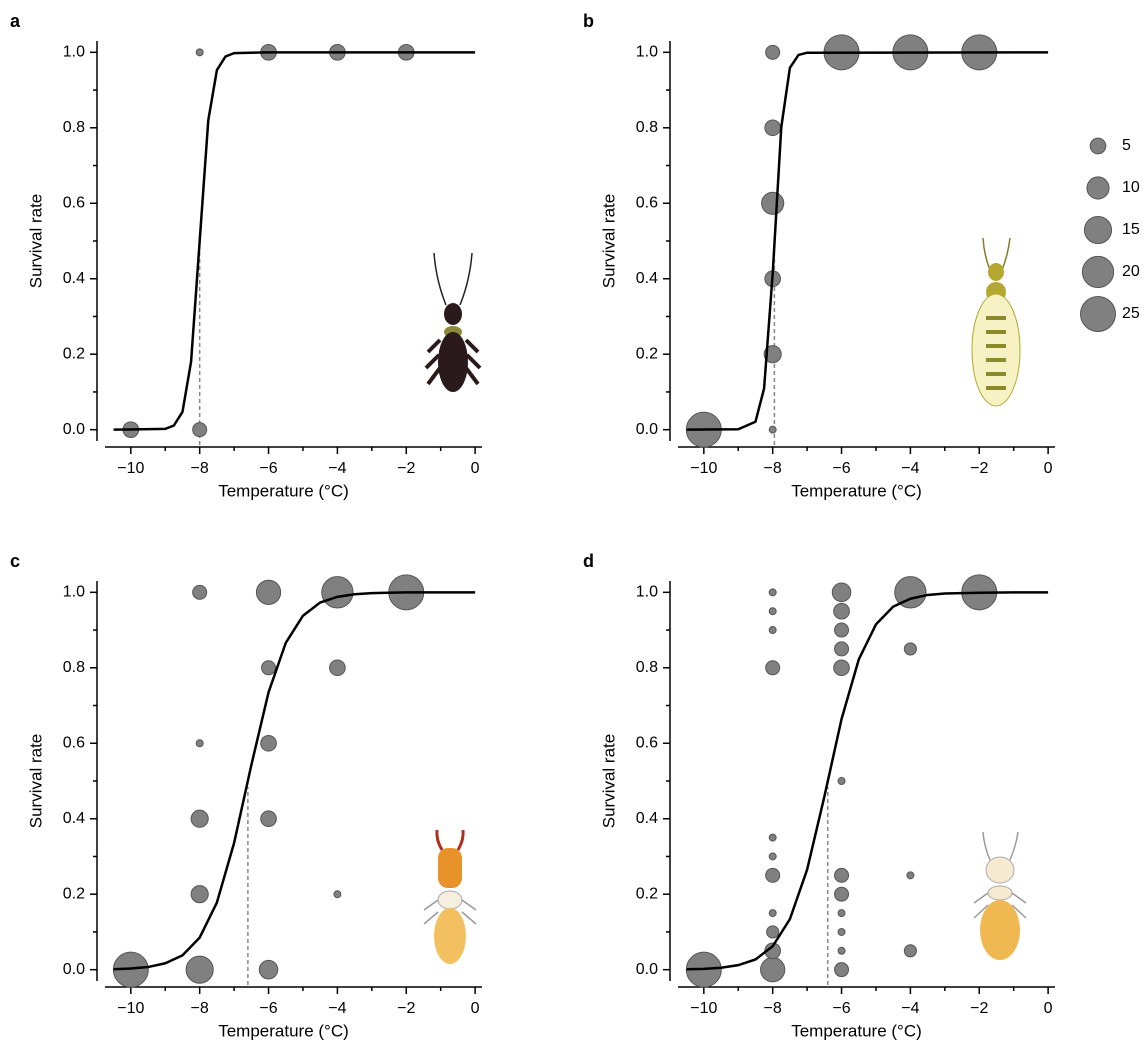  I want to click on x-tick-label: −8, so click(773, 468).